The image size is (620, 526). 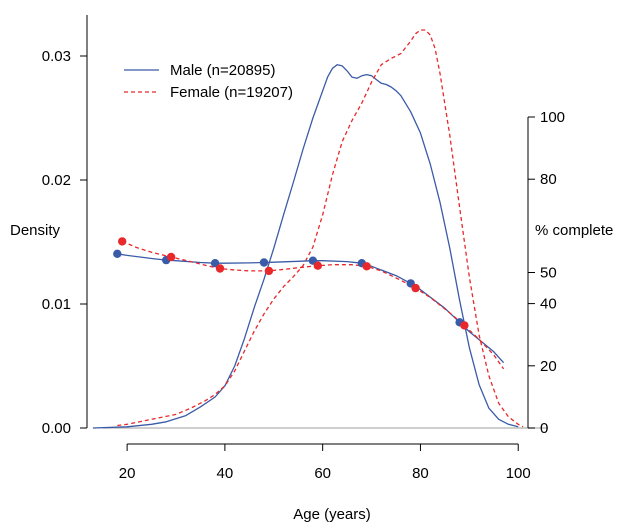 I want to click on y-tick-label: 0.03, so click(x=56, y=56).